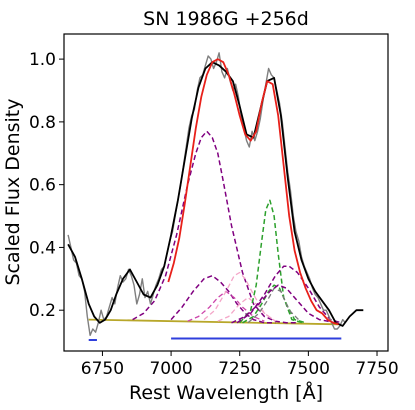  Describe the element at coordinates (42, 60) in the screenshot. I see `y-tick-label-1: 1.0` at that location.